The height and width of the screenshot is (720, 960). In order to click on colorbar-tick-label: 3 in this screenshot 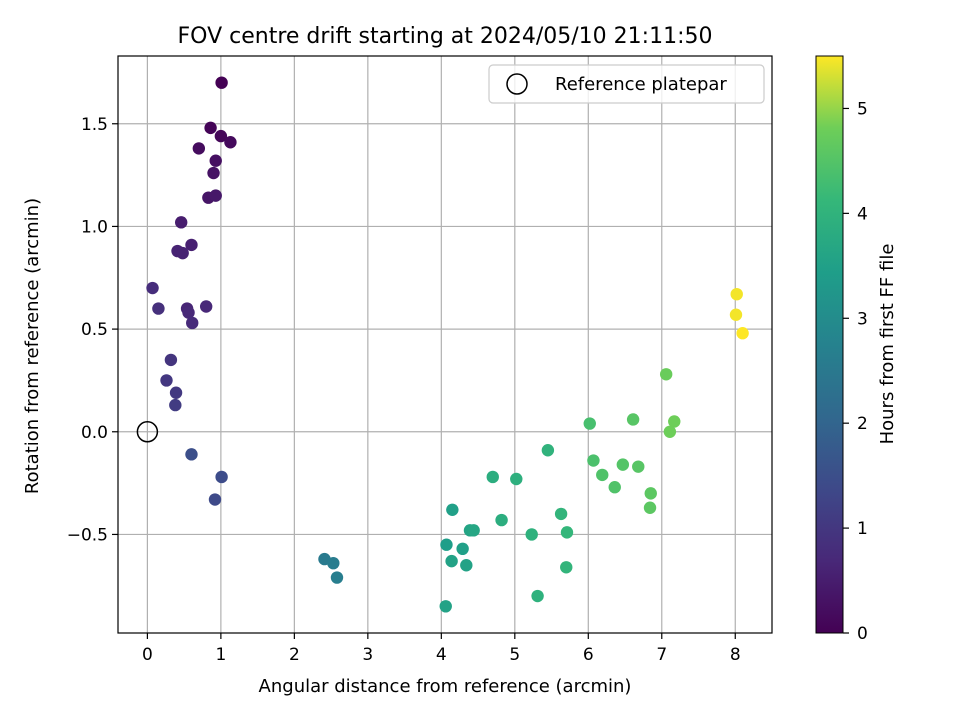, I will do `click(862, 319)`.